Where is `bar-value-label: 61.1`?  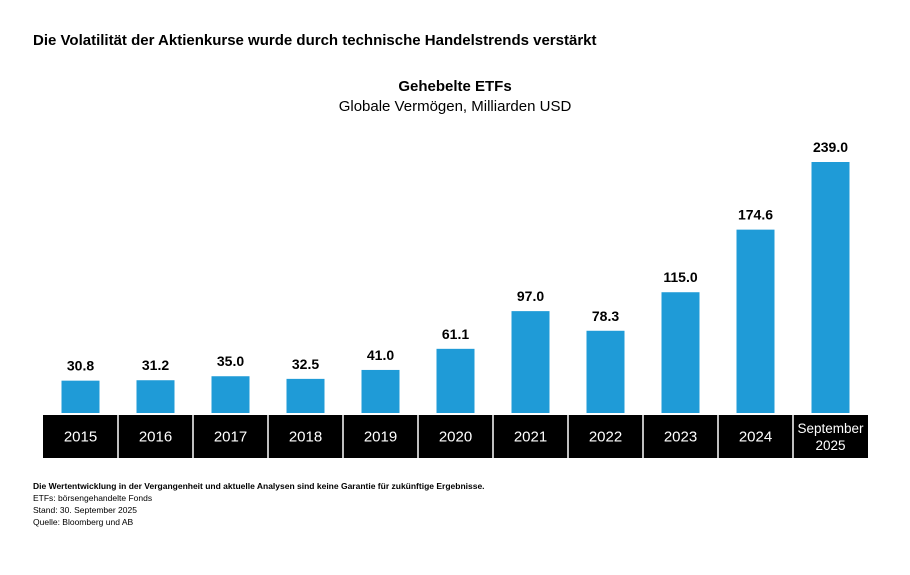
bar-value-label: 61.1 is located at coordinates (455, 334).